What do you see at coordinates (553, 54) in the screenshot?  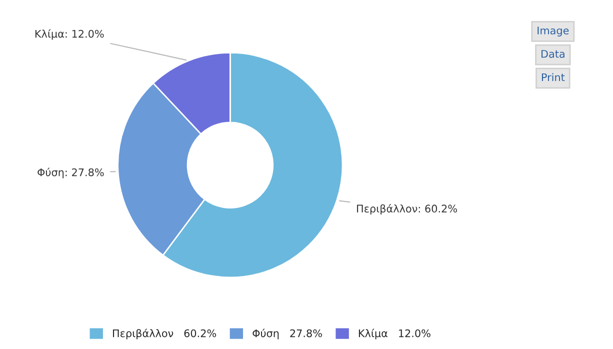 I see `text: Data` at bounding box center [553, 54].